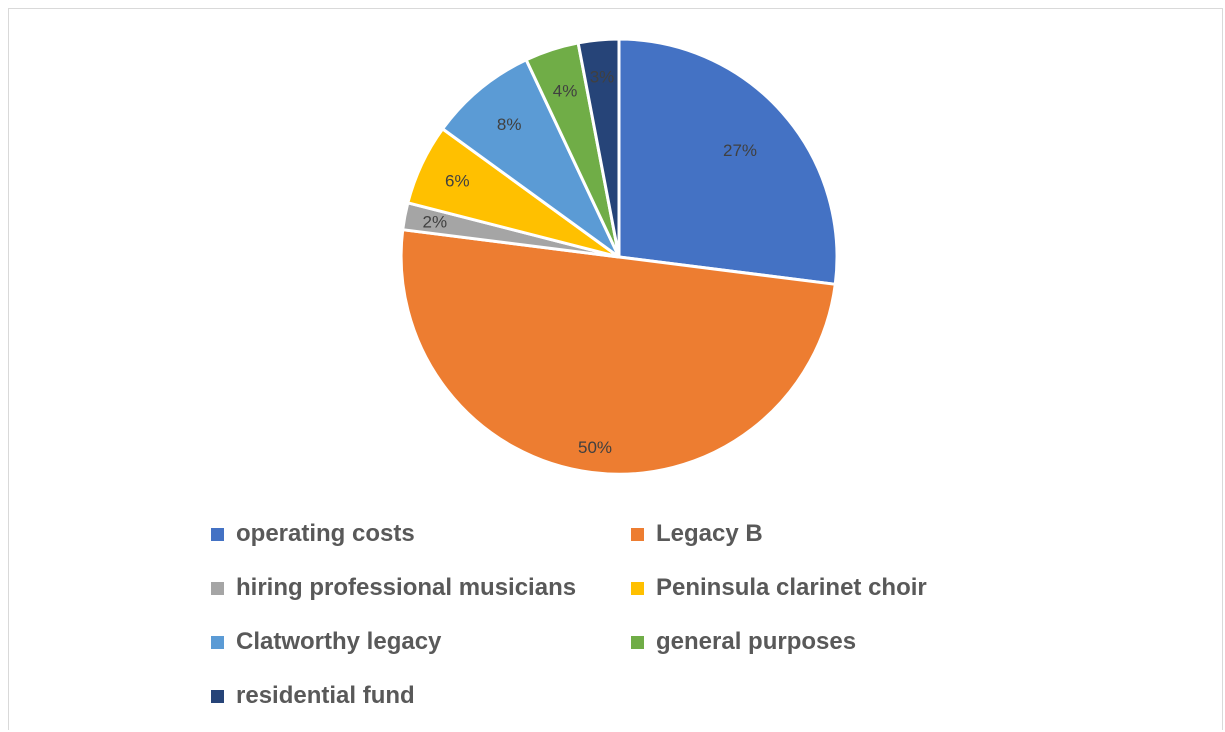 The height and width of the screenshot is (732, 1225). Describe the element at coordinates (728, 161) in the screenshot. I see `pie-slice-operating-costs` at that location.